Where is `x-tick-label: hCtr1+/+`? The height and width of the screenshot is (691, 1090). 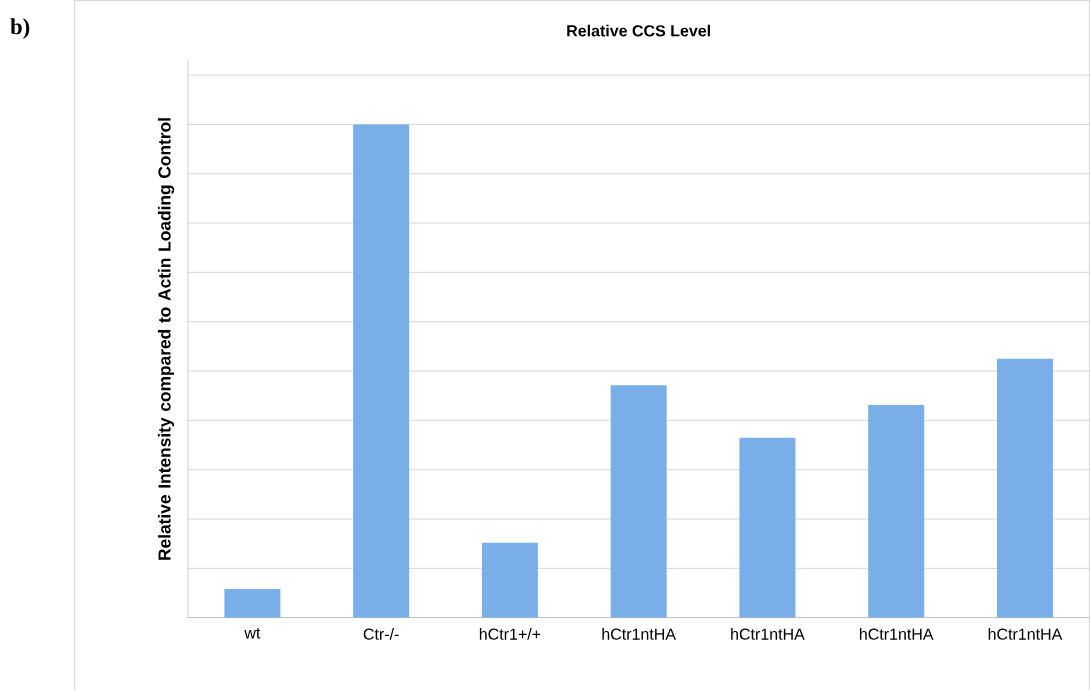 x-tick-label: hCtr1+/+ is located at coordinates (510, 634).